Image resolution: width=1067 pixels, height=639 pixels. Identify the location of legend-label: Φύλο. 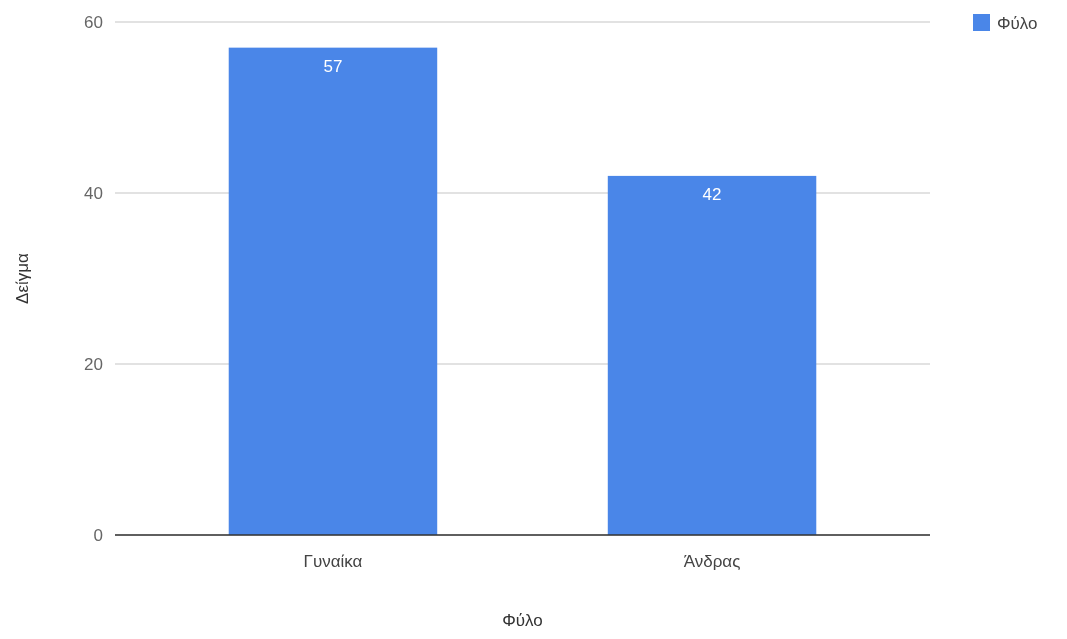
(1017, 23).